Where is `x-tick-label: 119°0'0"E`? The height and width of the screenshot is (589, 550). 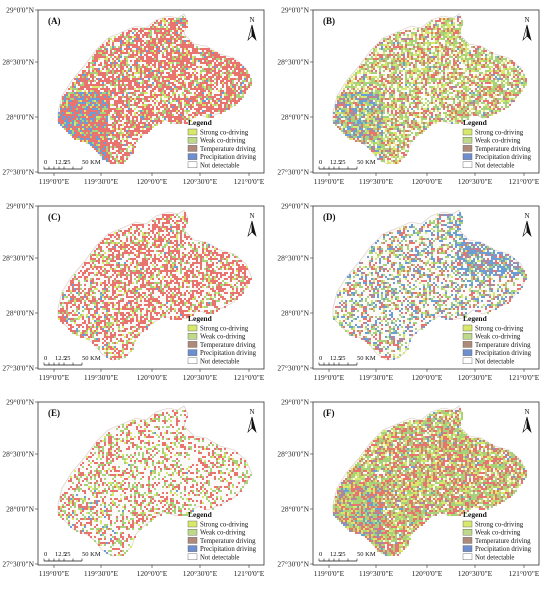 x-tick-label: 119°0'0"E is located at coordinates (329, 573).